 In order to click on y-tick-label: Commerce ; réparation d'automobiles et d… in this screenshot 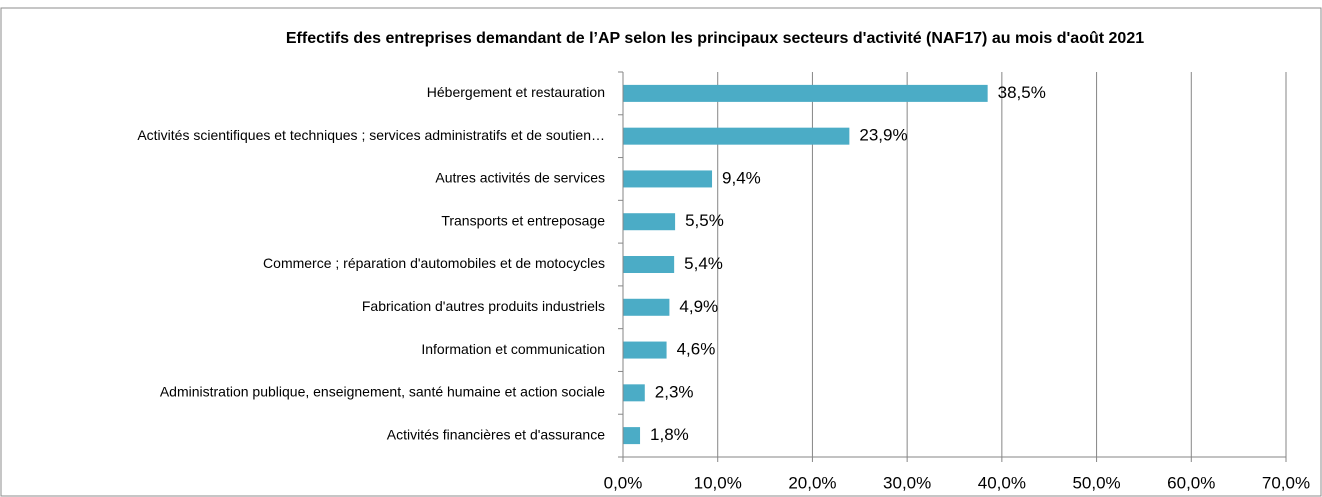, I will do `click(434, 263)`.